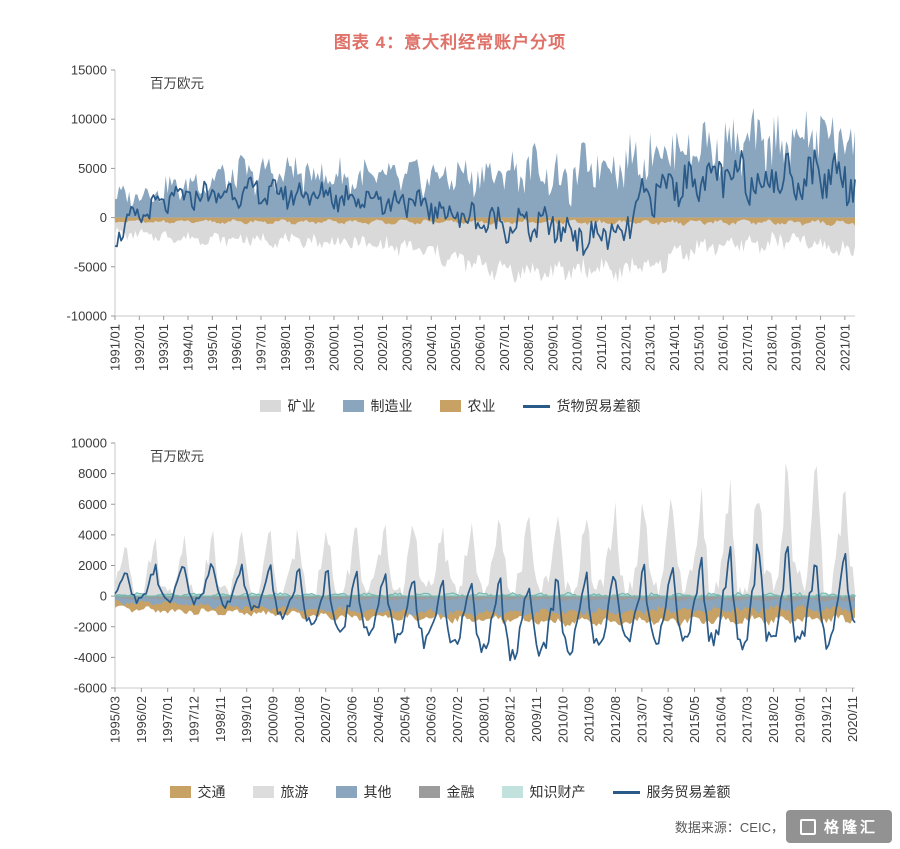 The height and width of the screenshot is (849, 900). I want to click on tourism-series, so click(485, 529).